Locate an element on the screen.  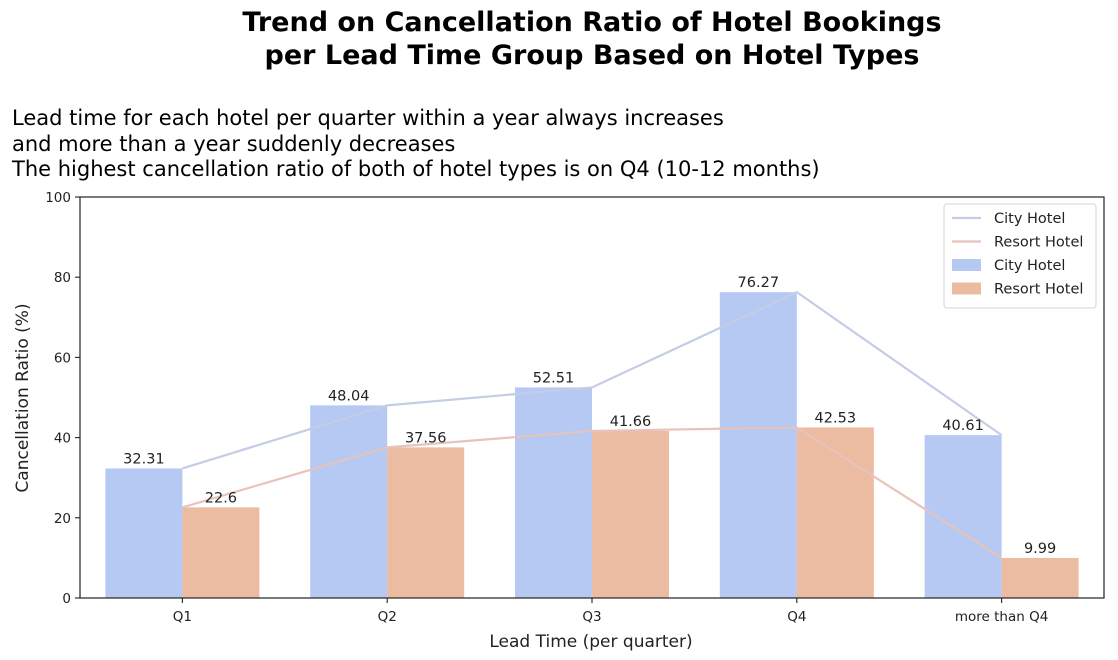
legend-box is located at coordinates (1020, 256).